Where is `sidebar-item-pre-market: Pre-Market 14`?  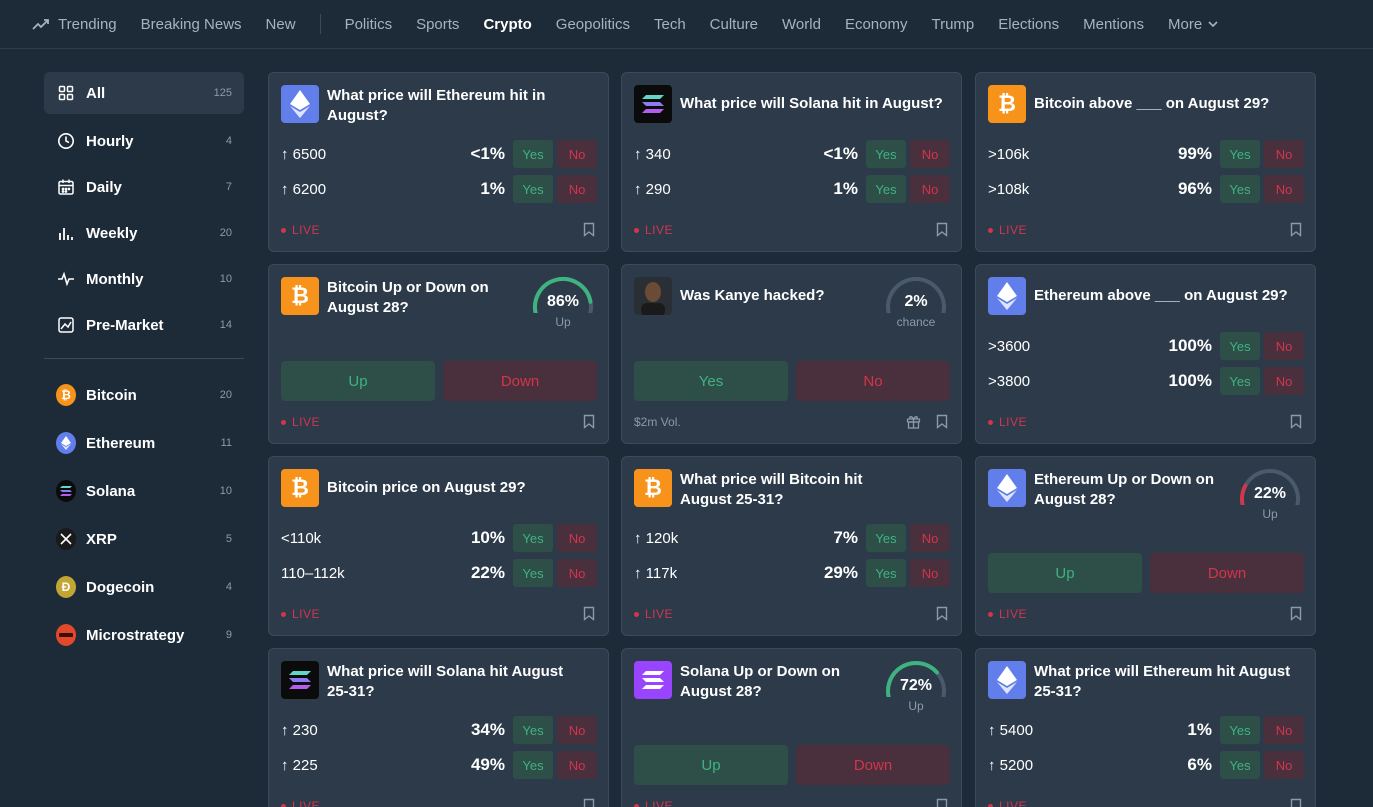
sidebar-item-pre-market: Pre-Market 14 is located at coordinates (144, 325).